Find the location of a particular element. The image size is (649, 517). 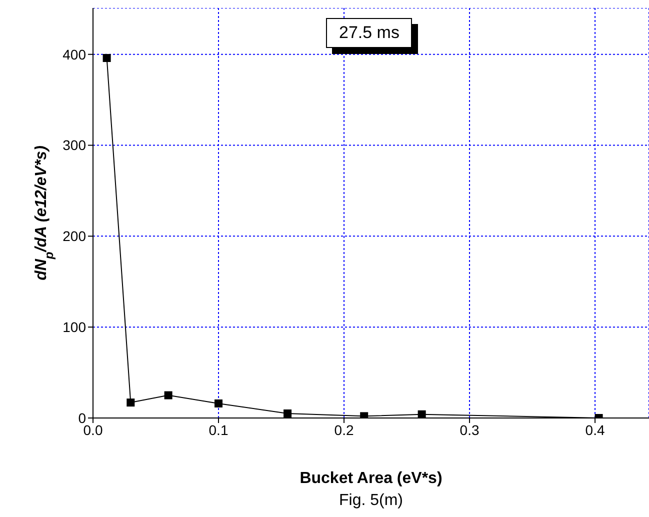

y-tick-label: 200 is located at coordinates (74, 236).